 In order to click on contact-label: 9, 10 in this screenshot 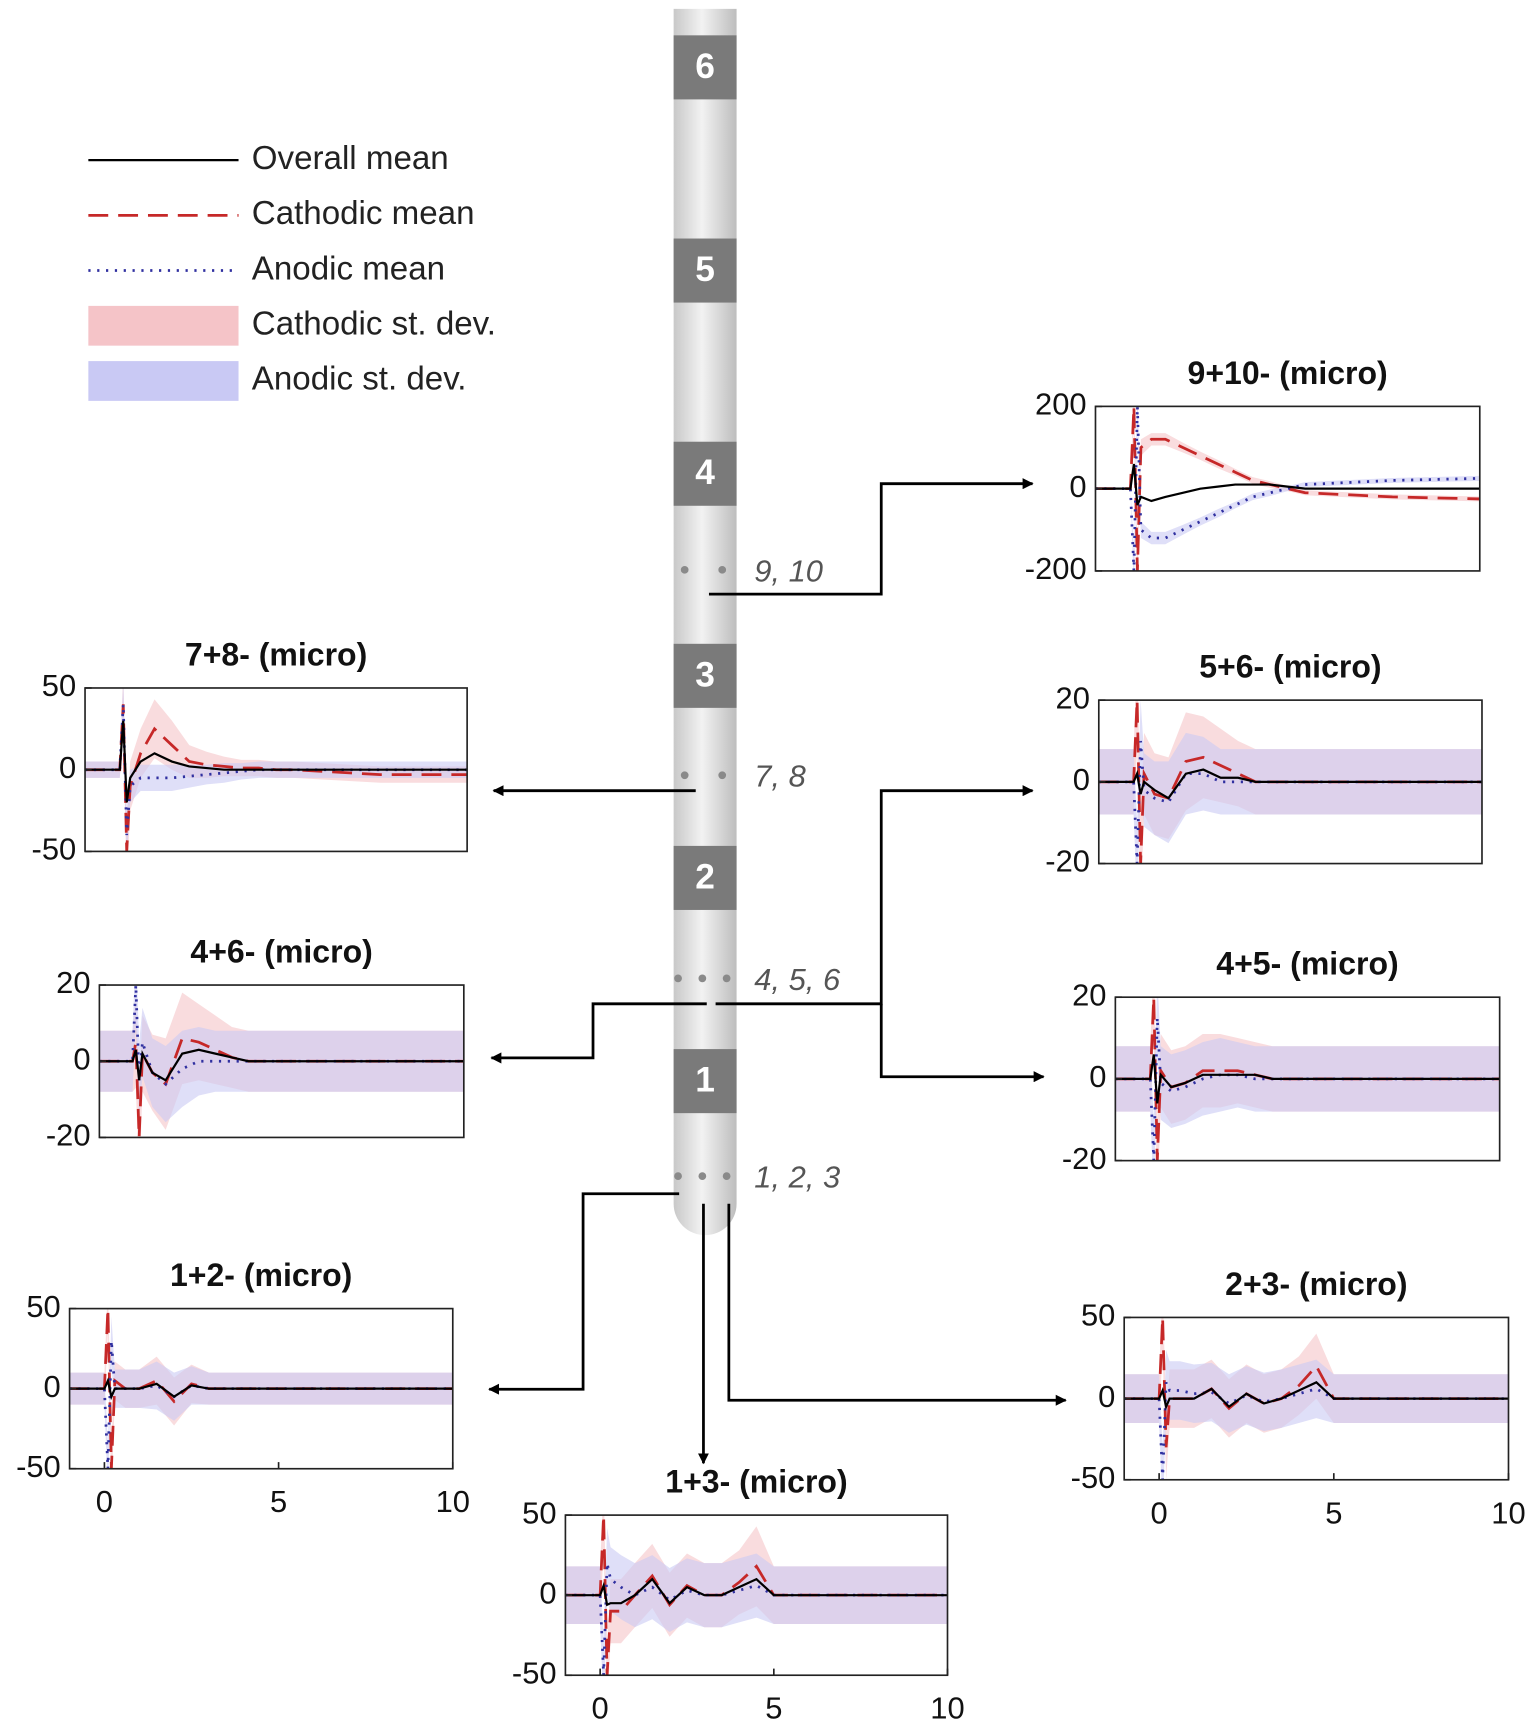, I will do `click(788, 570)`.